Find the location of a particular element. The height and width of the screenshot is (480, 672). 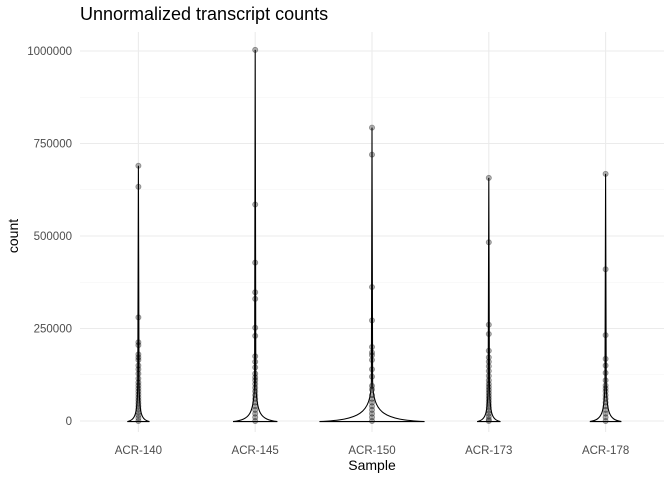

y-axis-tick-labels: 0 250000 500000 750000 1000000 is located at coordinates (49, 237).